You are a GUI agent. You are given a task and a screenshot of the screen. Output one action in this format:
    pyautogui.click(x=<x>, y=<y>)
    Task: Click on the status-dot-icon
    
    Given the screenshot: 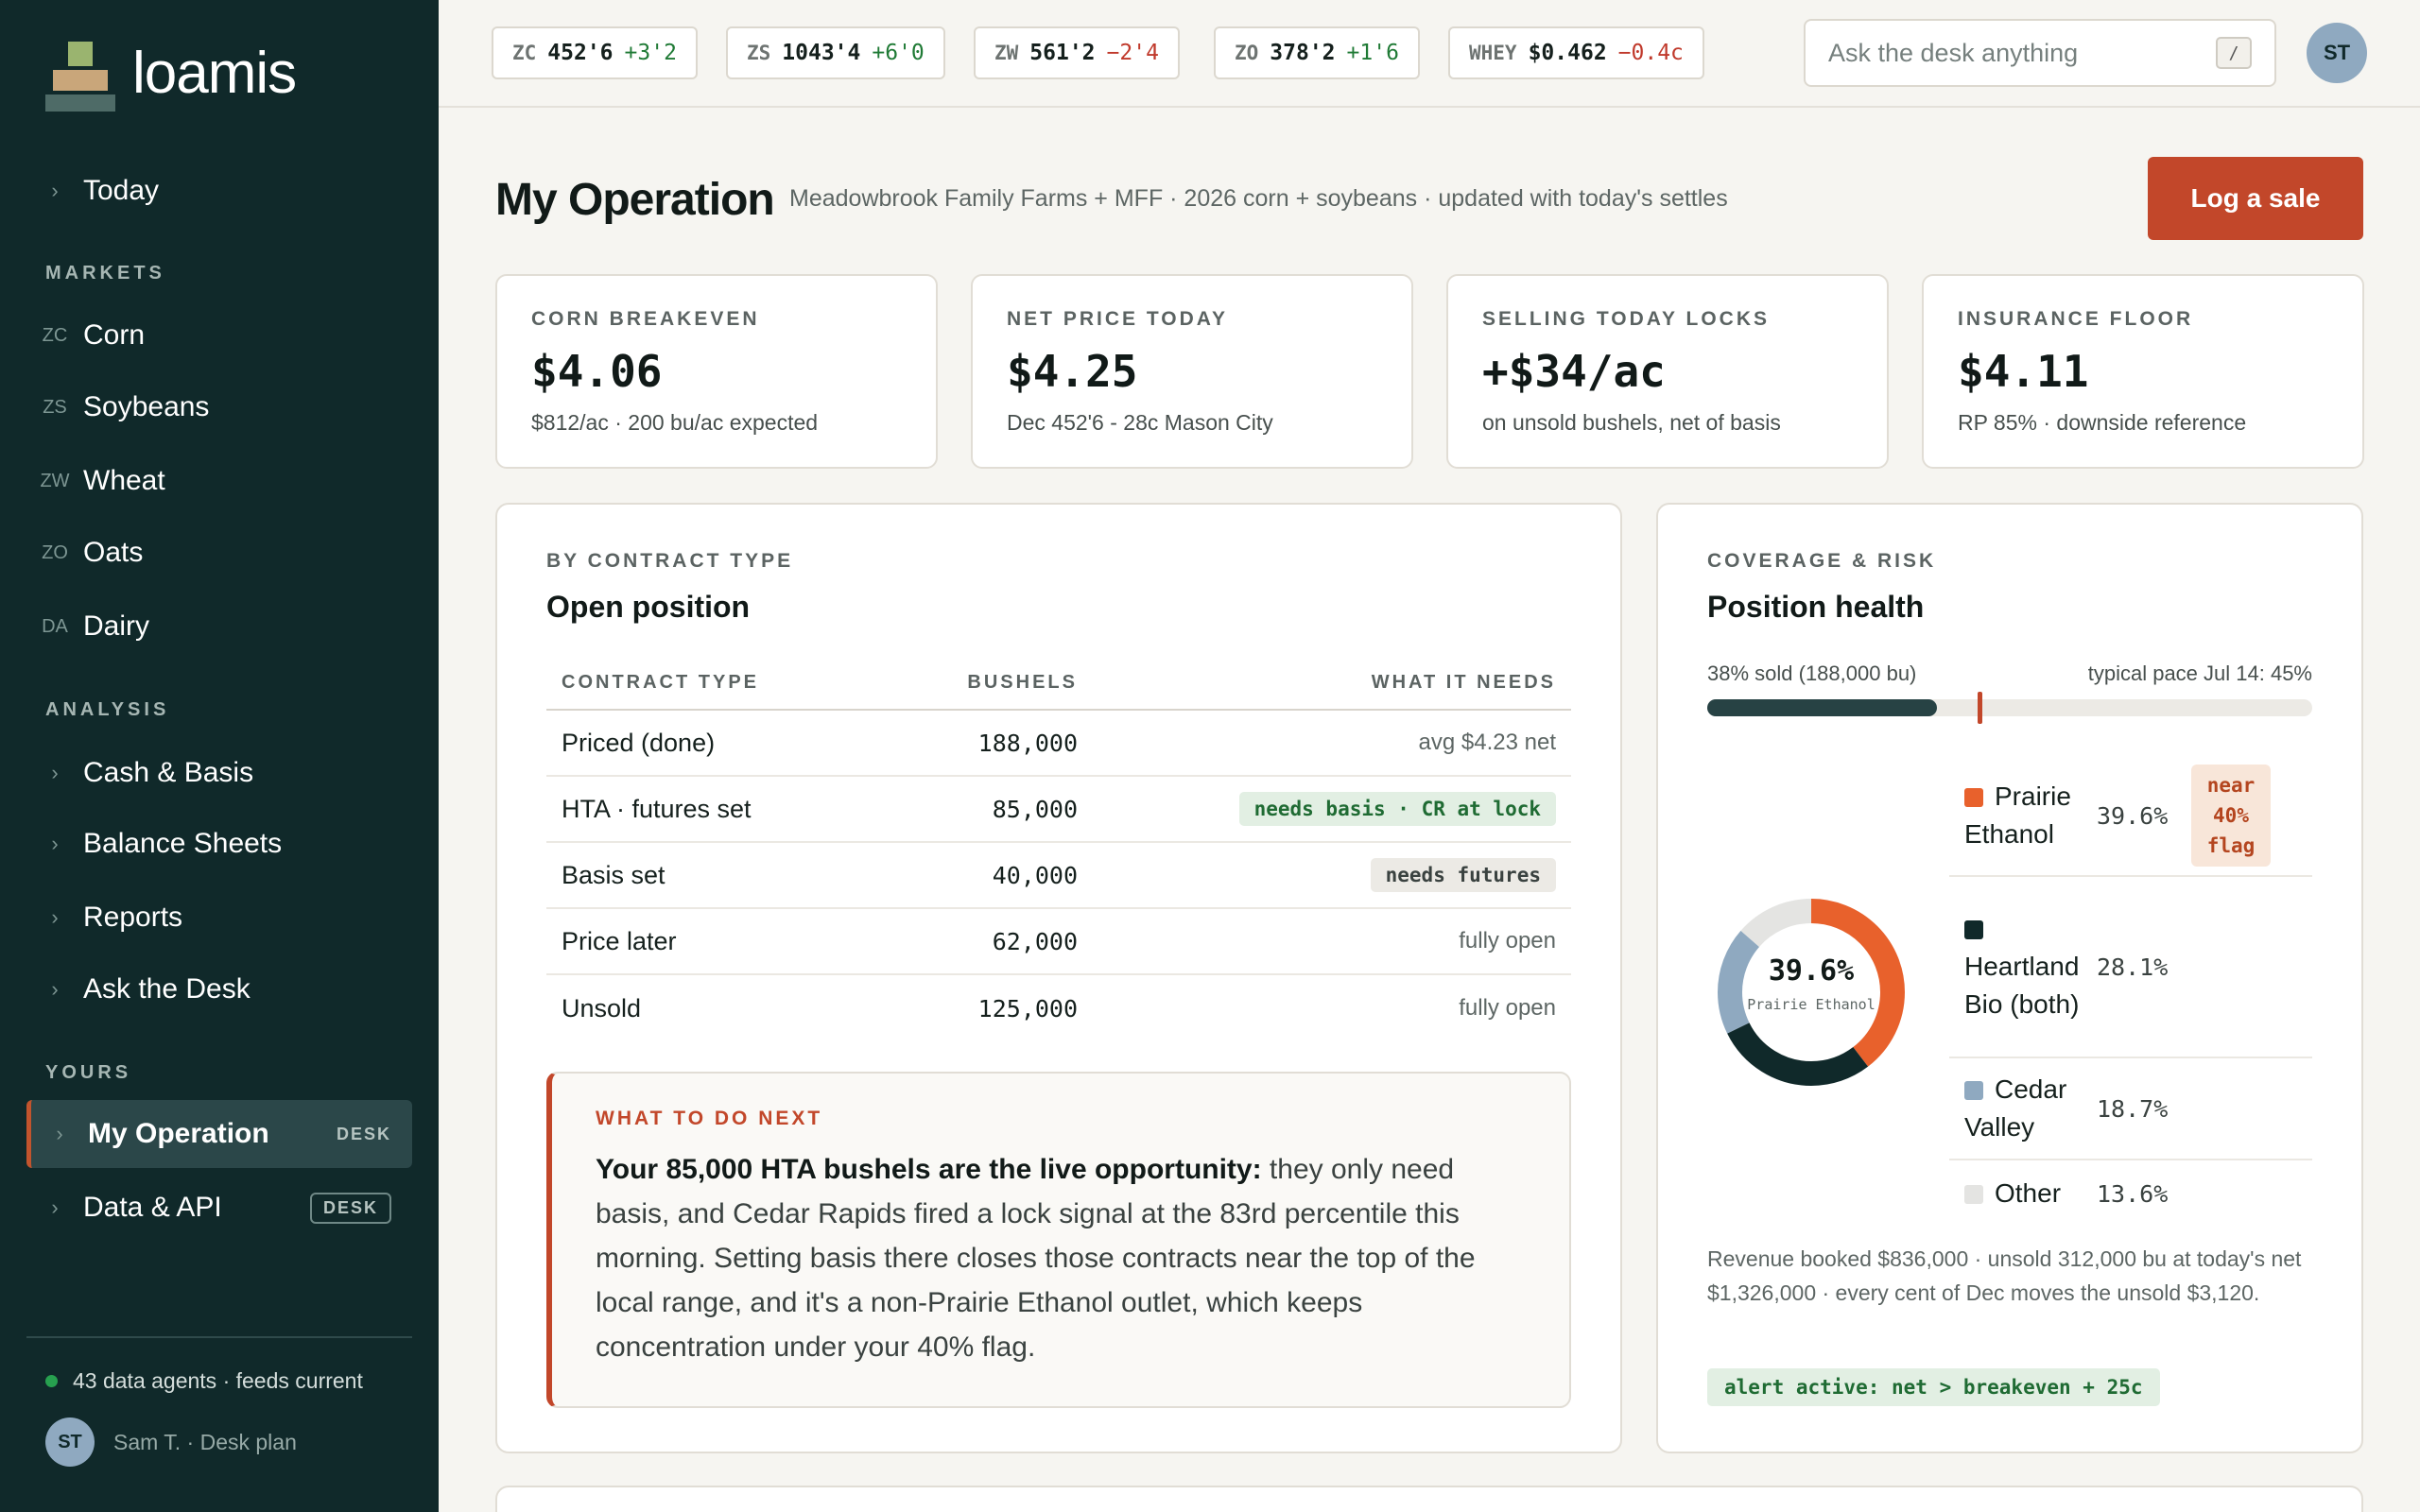 What is the action you would take?
    pyautogui.click(x=51, y=1381)
    